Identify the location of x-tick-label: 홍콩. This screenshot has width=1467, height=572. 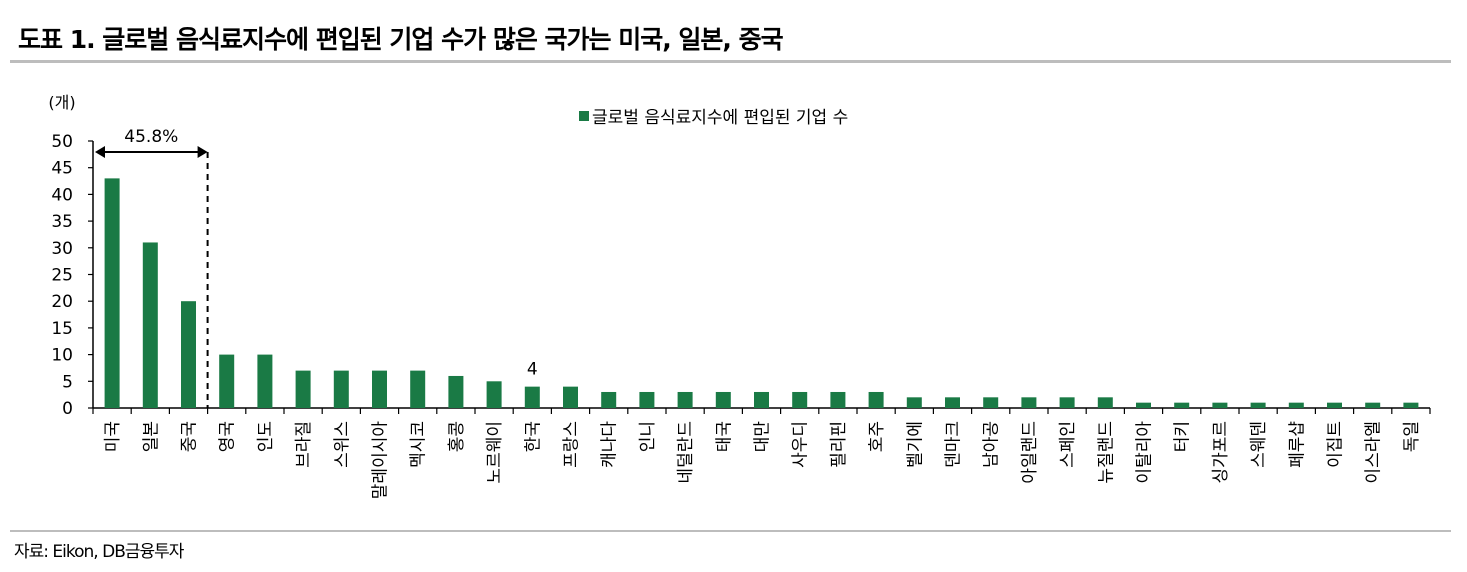
(457, 436).